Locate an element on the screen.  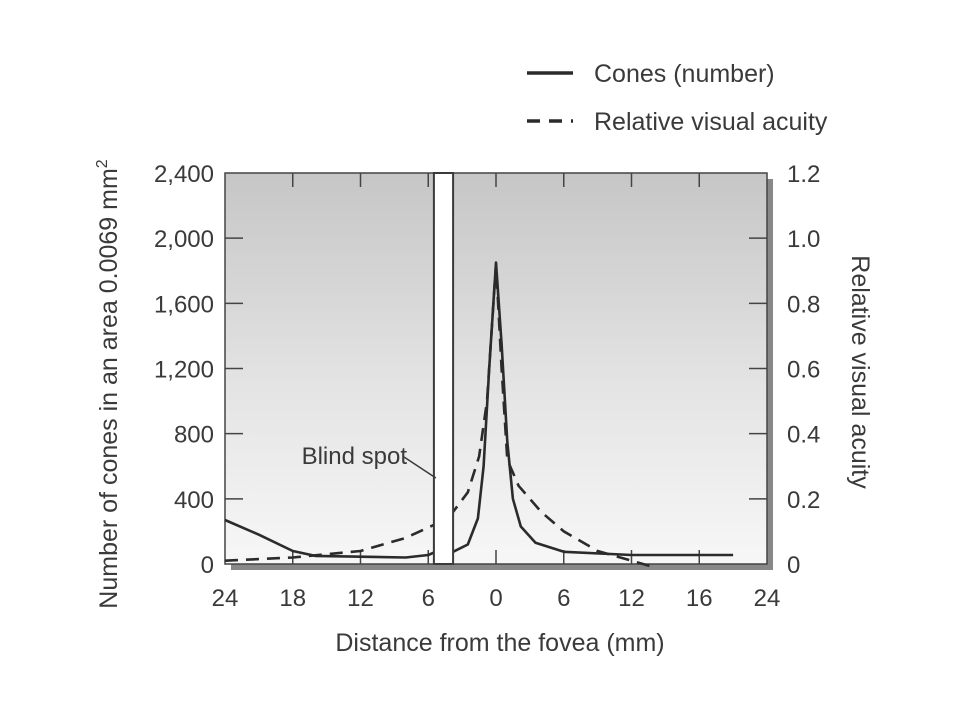
x-tick-label: 16 is located at coordinates (699, 598).